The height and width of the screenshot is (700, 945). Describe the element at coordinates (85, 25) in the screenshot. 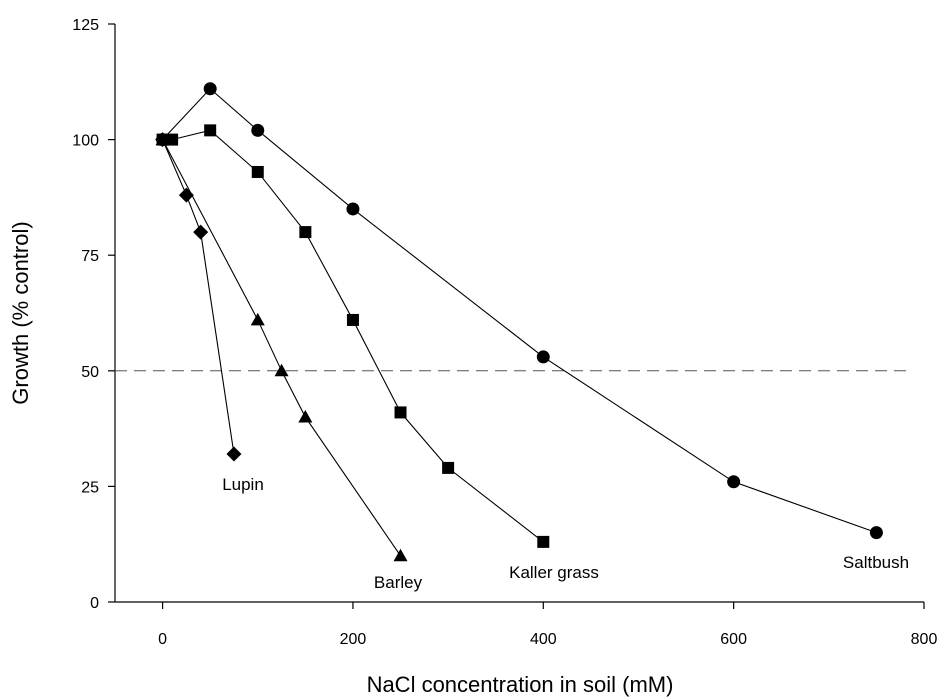

I see `y-tick-label: 125` at that location.